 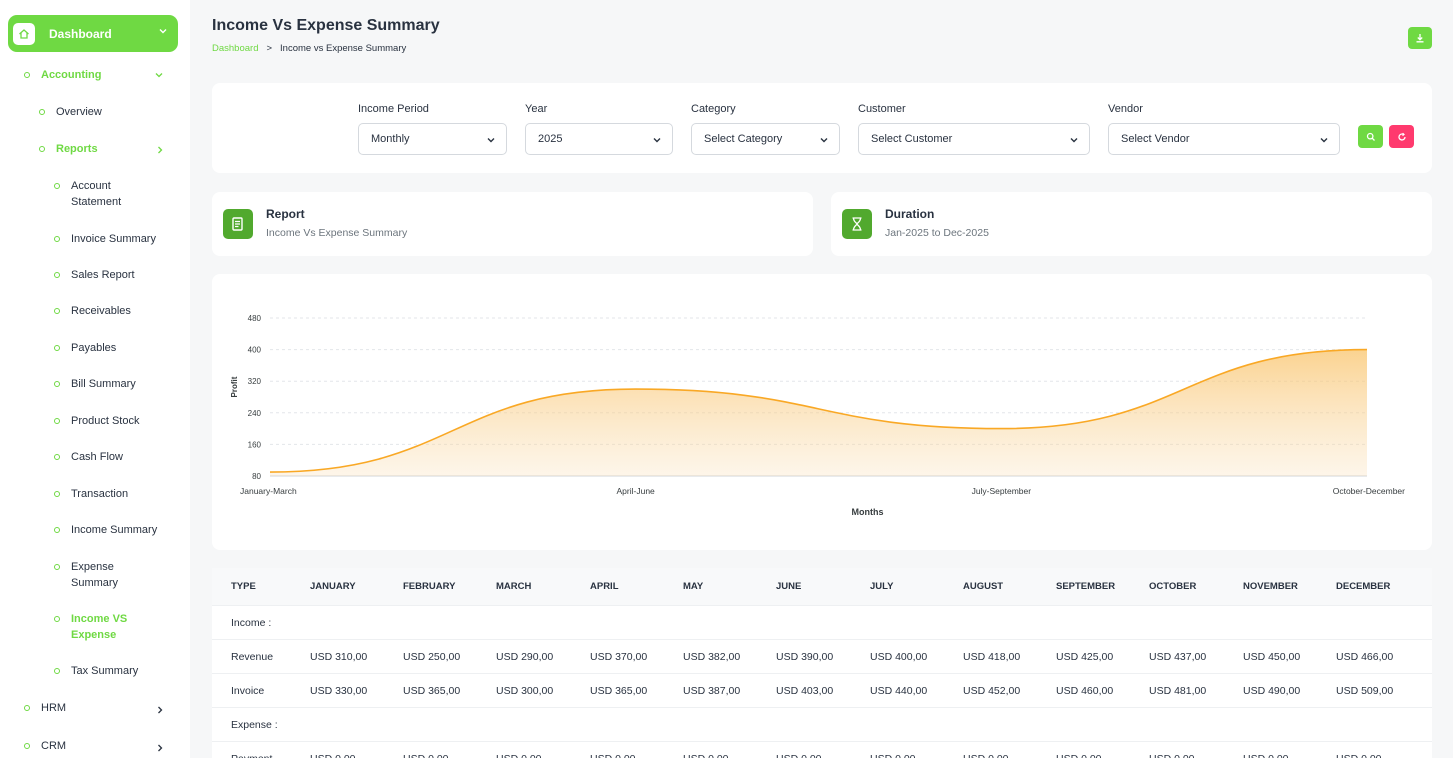 I want to click on income-period-select: Monthly, so click(x=432, y=139).